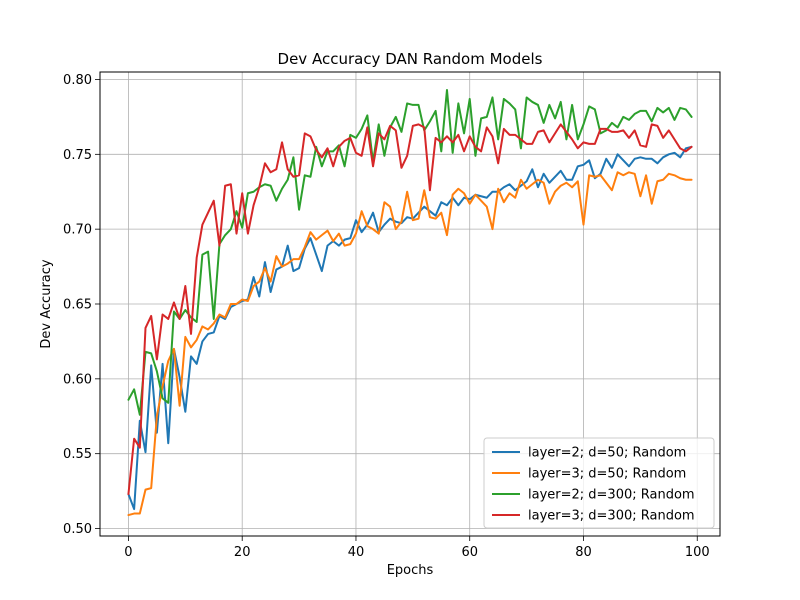 The image size is (800, 600). What do you see at coordinates (410, 59) in the screenshot?
I see `chart-title: Dev Accuracy DAN Random Models` at bounding box center [410, 59].